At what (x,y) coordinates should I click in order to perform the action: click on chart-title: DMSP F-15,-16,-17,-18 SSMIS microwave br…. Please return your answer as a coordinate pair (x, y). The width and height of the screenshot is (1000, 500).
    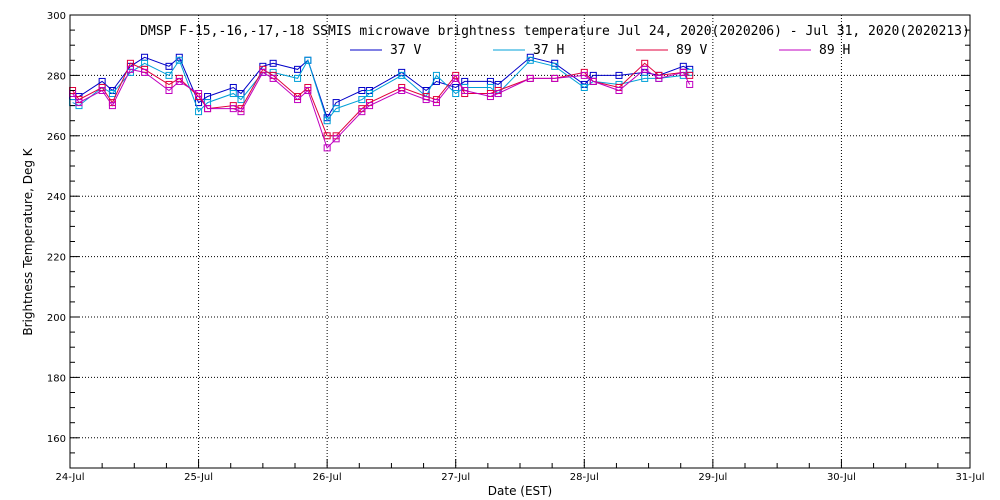
    Looking at the image, I should click on (555, 31).